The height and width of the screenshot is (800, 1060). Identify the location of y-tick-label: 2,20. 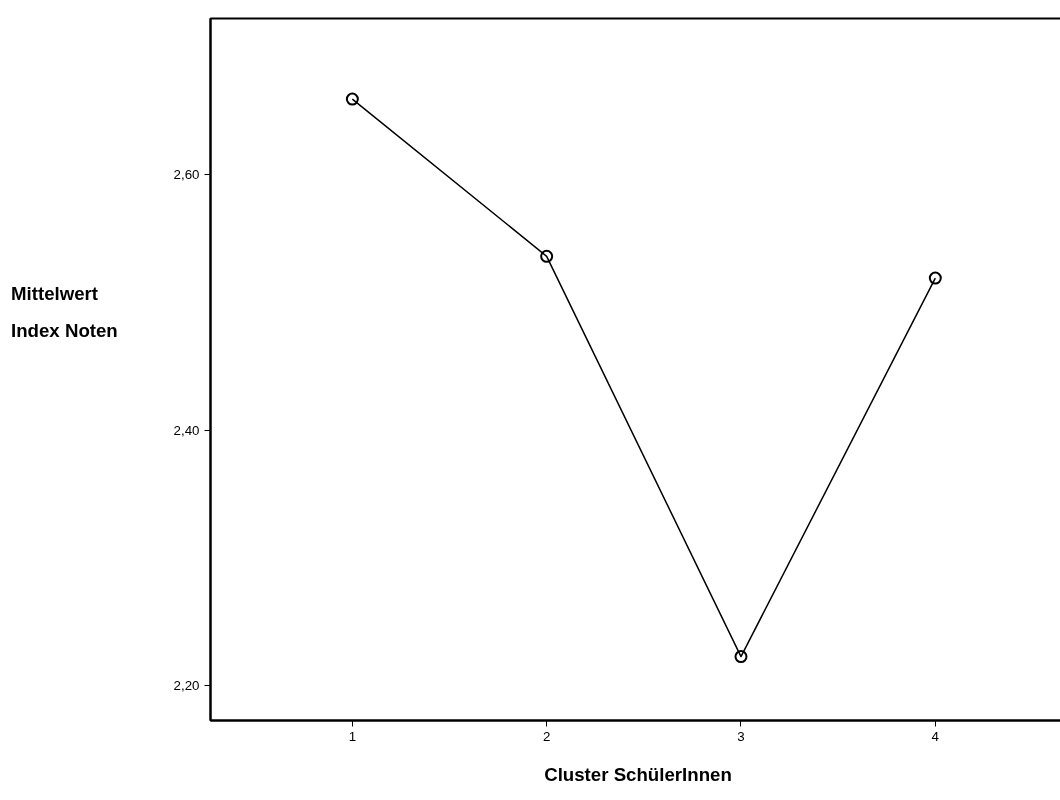
(186, 686).